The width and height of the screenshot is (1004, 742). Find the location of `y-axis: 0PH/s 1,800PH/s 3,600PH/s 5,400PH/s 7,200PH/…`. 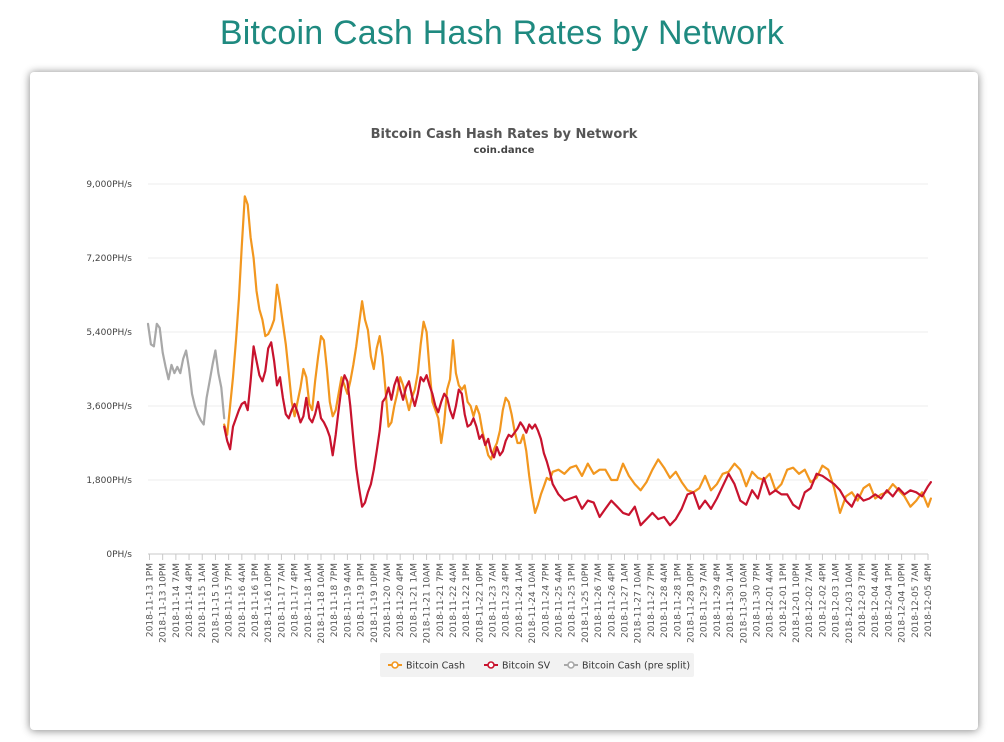

y-axis: 0PH/s 1,800PH/s 3,600PH/s 5,400PH/s 7,200PH/… is located at coordinates (109, 370).